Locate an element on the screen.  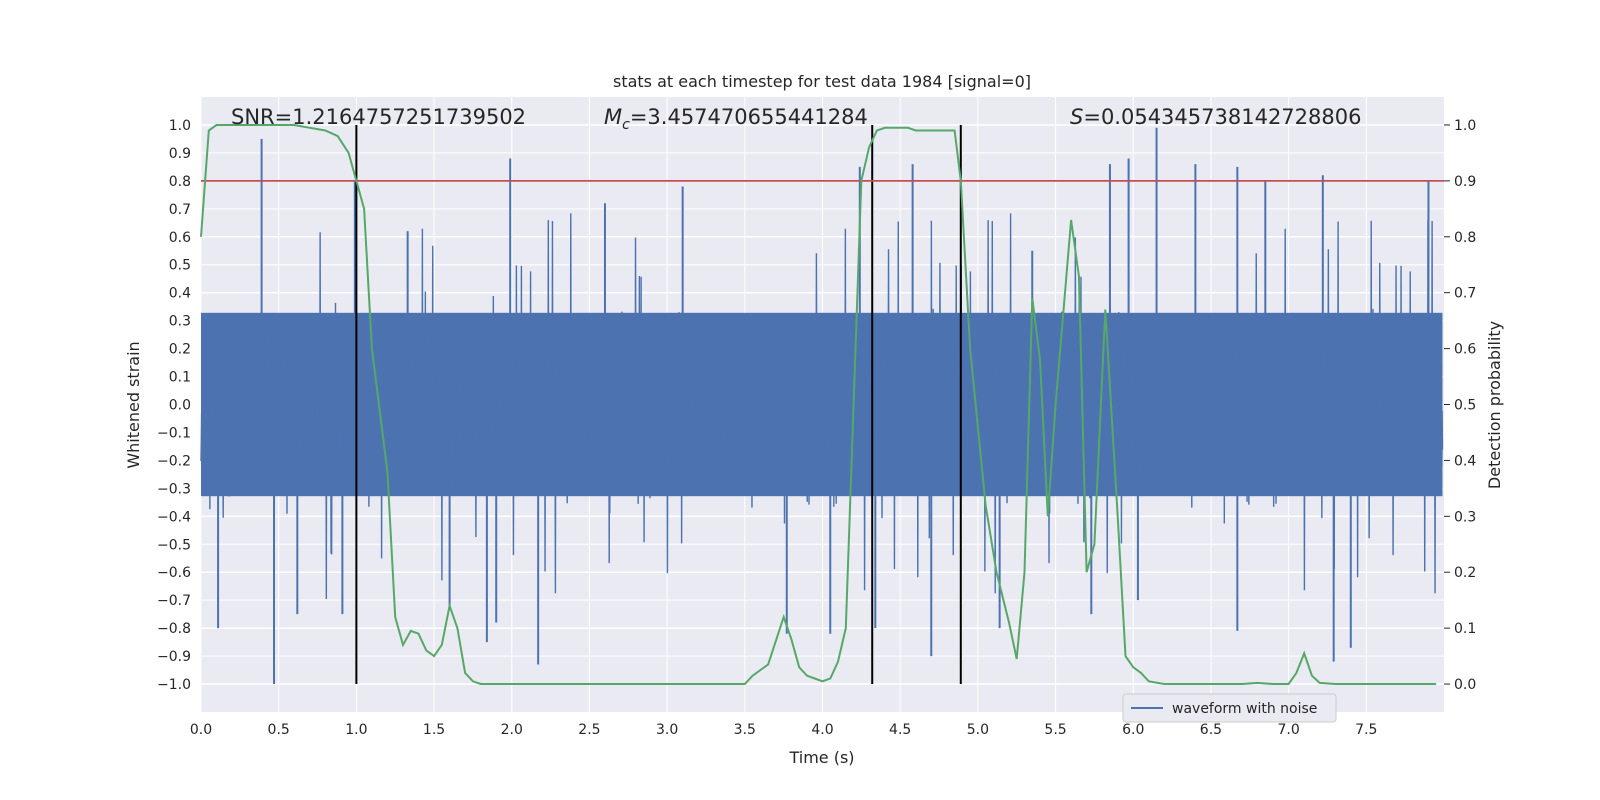
y-tick-label-right: 0.6 is located at coordinates (1465, 350).